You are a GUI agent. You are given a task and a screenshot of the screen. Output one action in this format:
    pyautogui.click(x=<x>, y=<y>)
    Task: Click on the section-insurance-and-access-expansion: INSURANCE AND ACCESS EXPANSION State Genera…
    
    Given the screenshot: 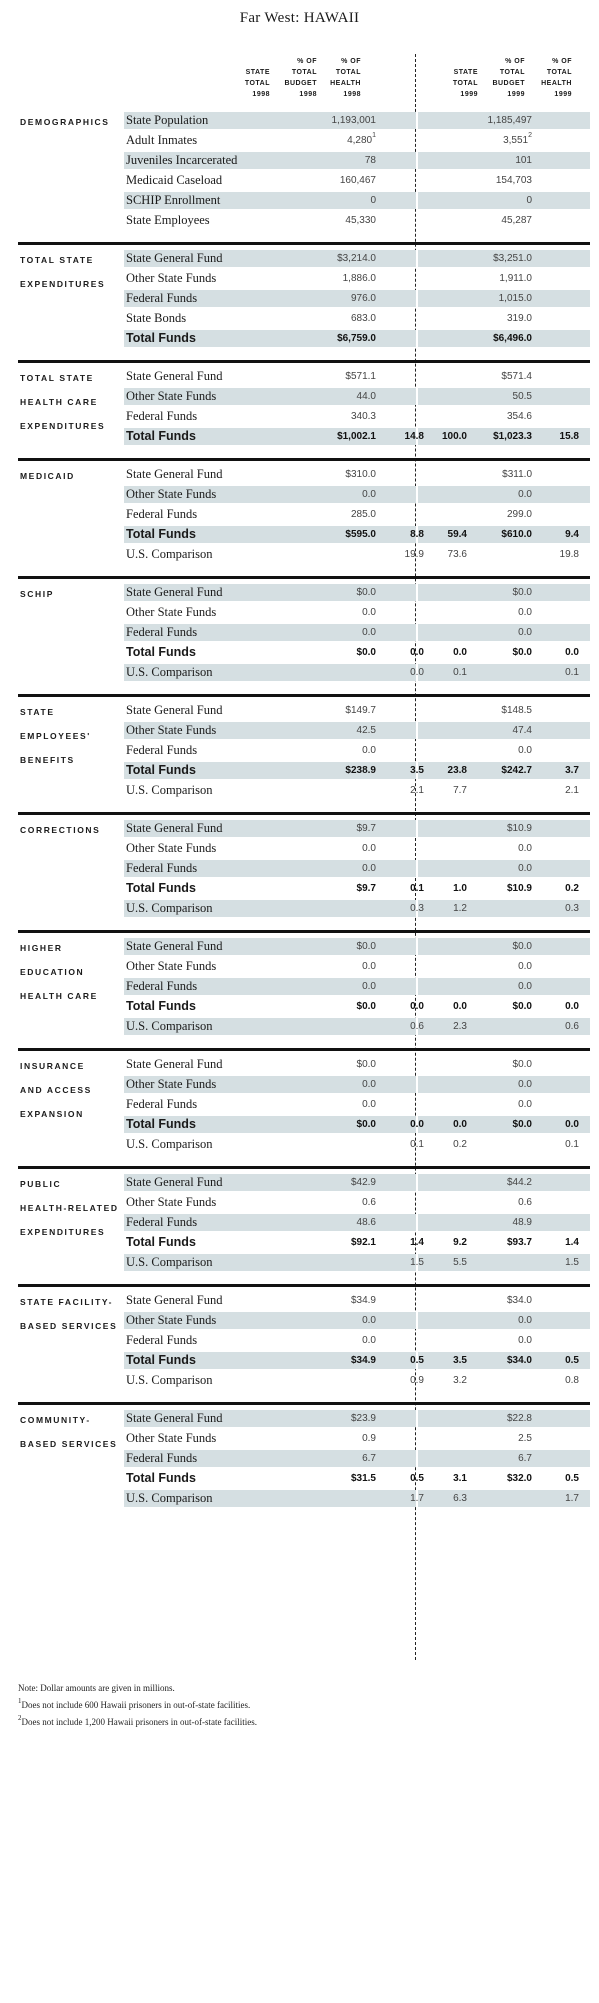 What is the action you would take?
    pyautogui.click(x=304, y=1101)
    